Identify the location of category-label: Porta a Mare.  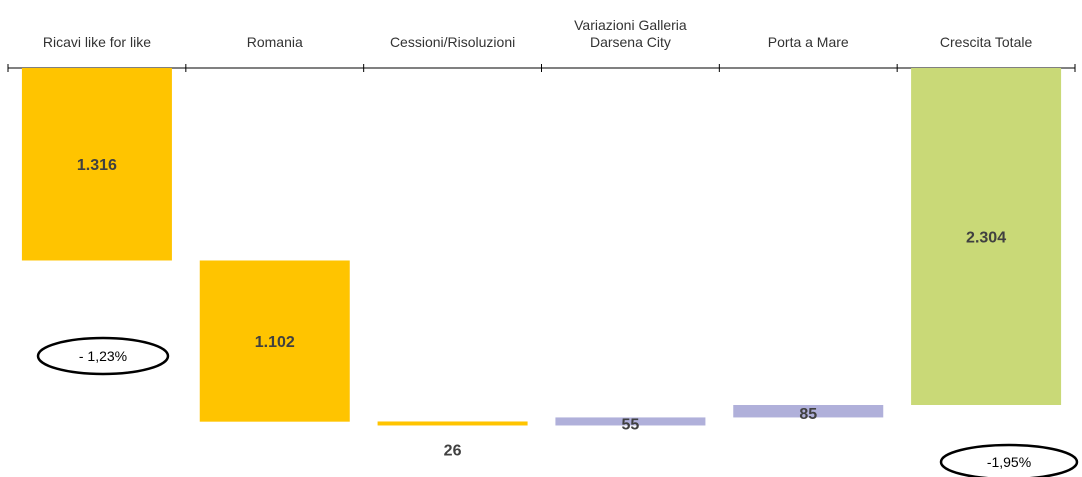
(808, 42).